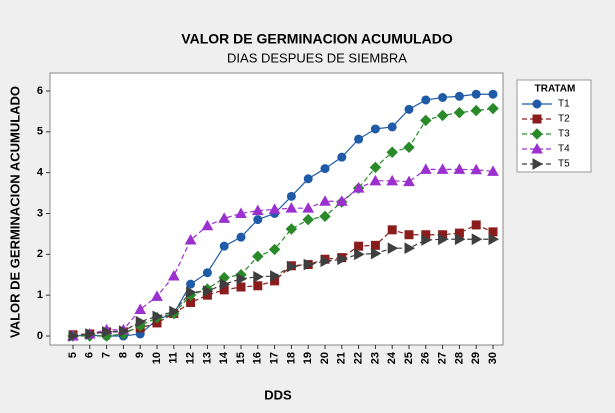 This screenshot has height=413, width=615. What do you see at coordinates (14, 212) in the screenshot?
I see `y-axis-label: VALOR DE GERMINACION ACUMULADO` at bounding box center [14, 212].